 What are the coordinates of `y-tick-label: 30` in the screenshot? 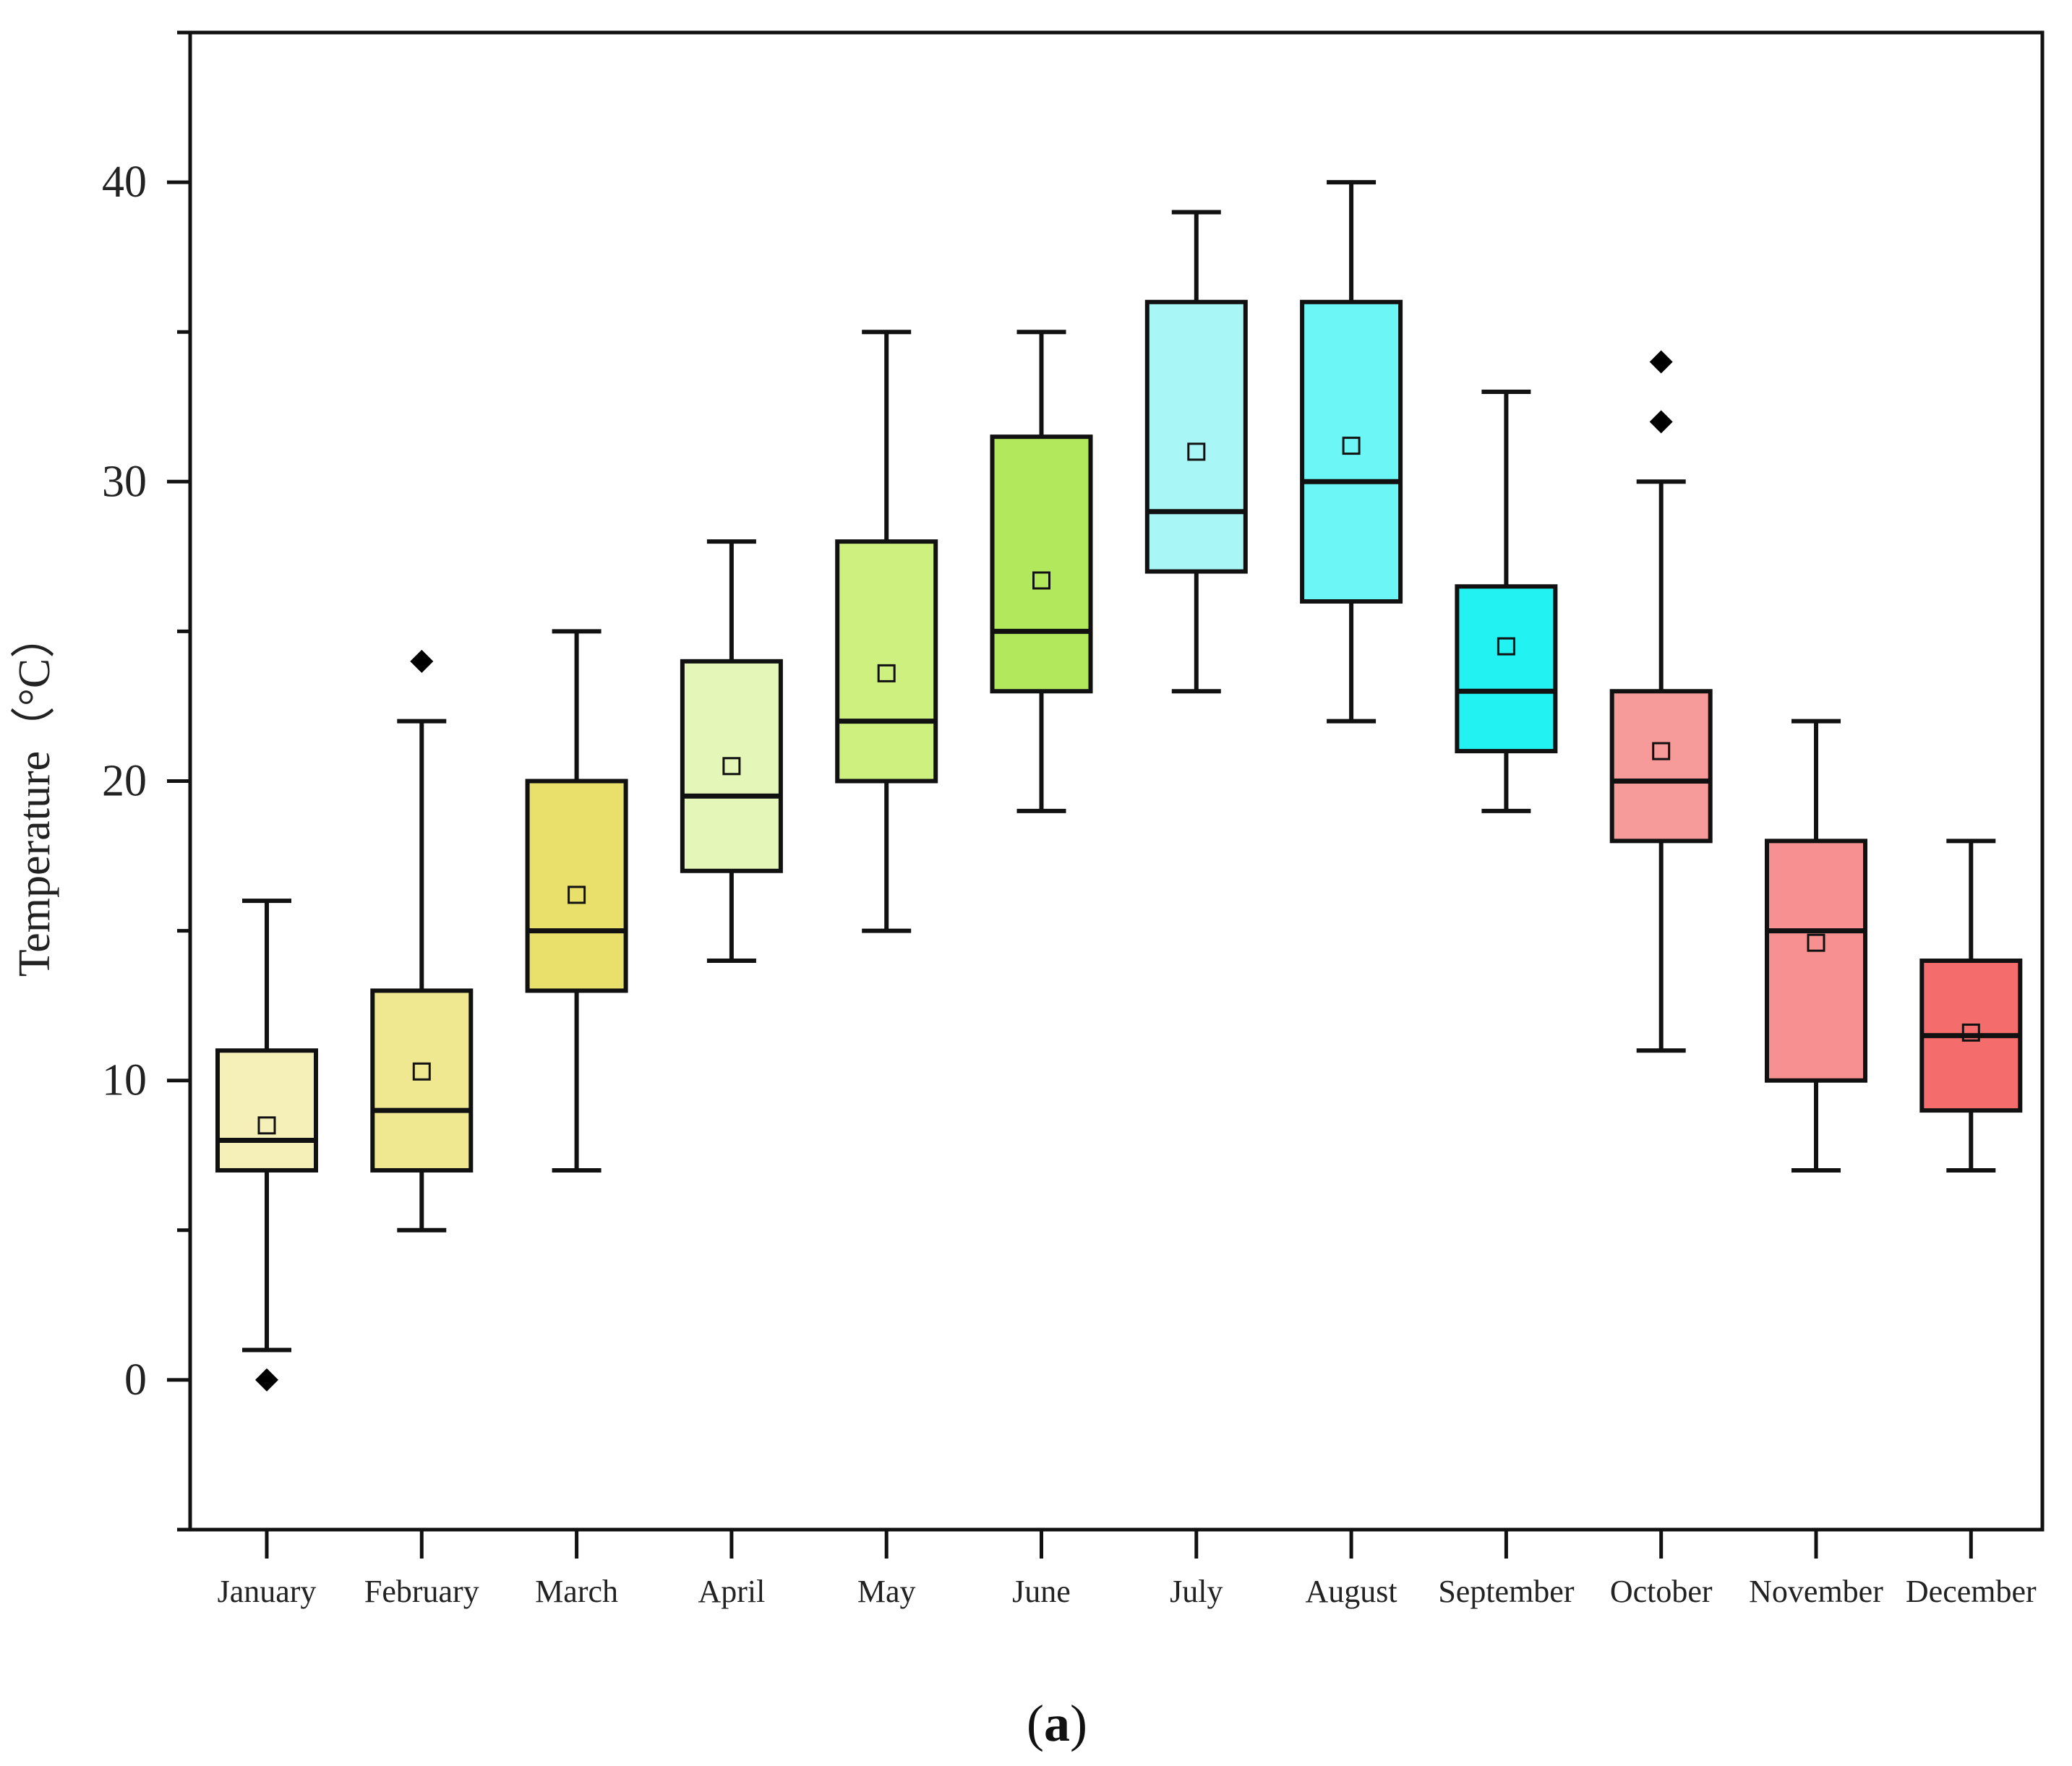 It's located at (125, 481).